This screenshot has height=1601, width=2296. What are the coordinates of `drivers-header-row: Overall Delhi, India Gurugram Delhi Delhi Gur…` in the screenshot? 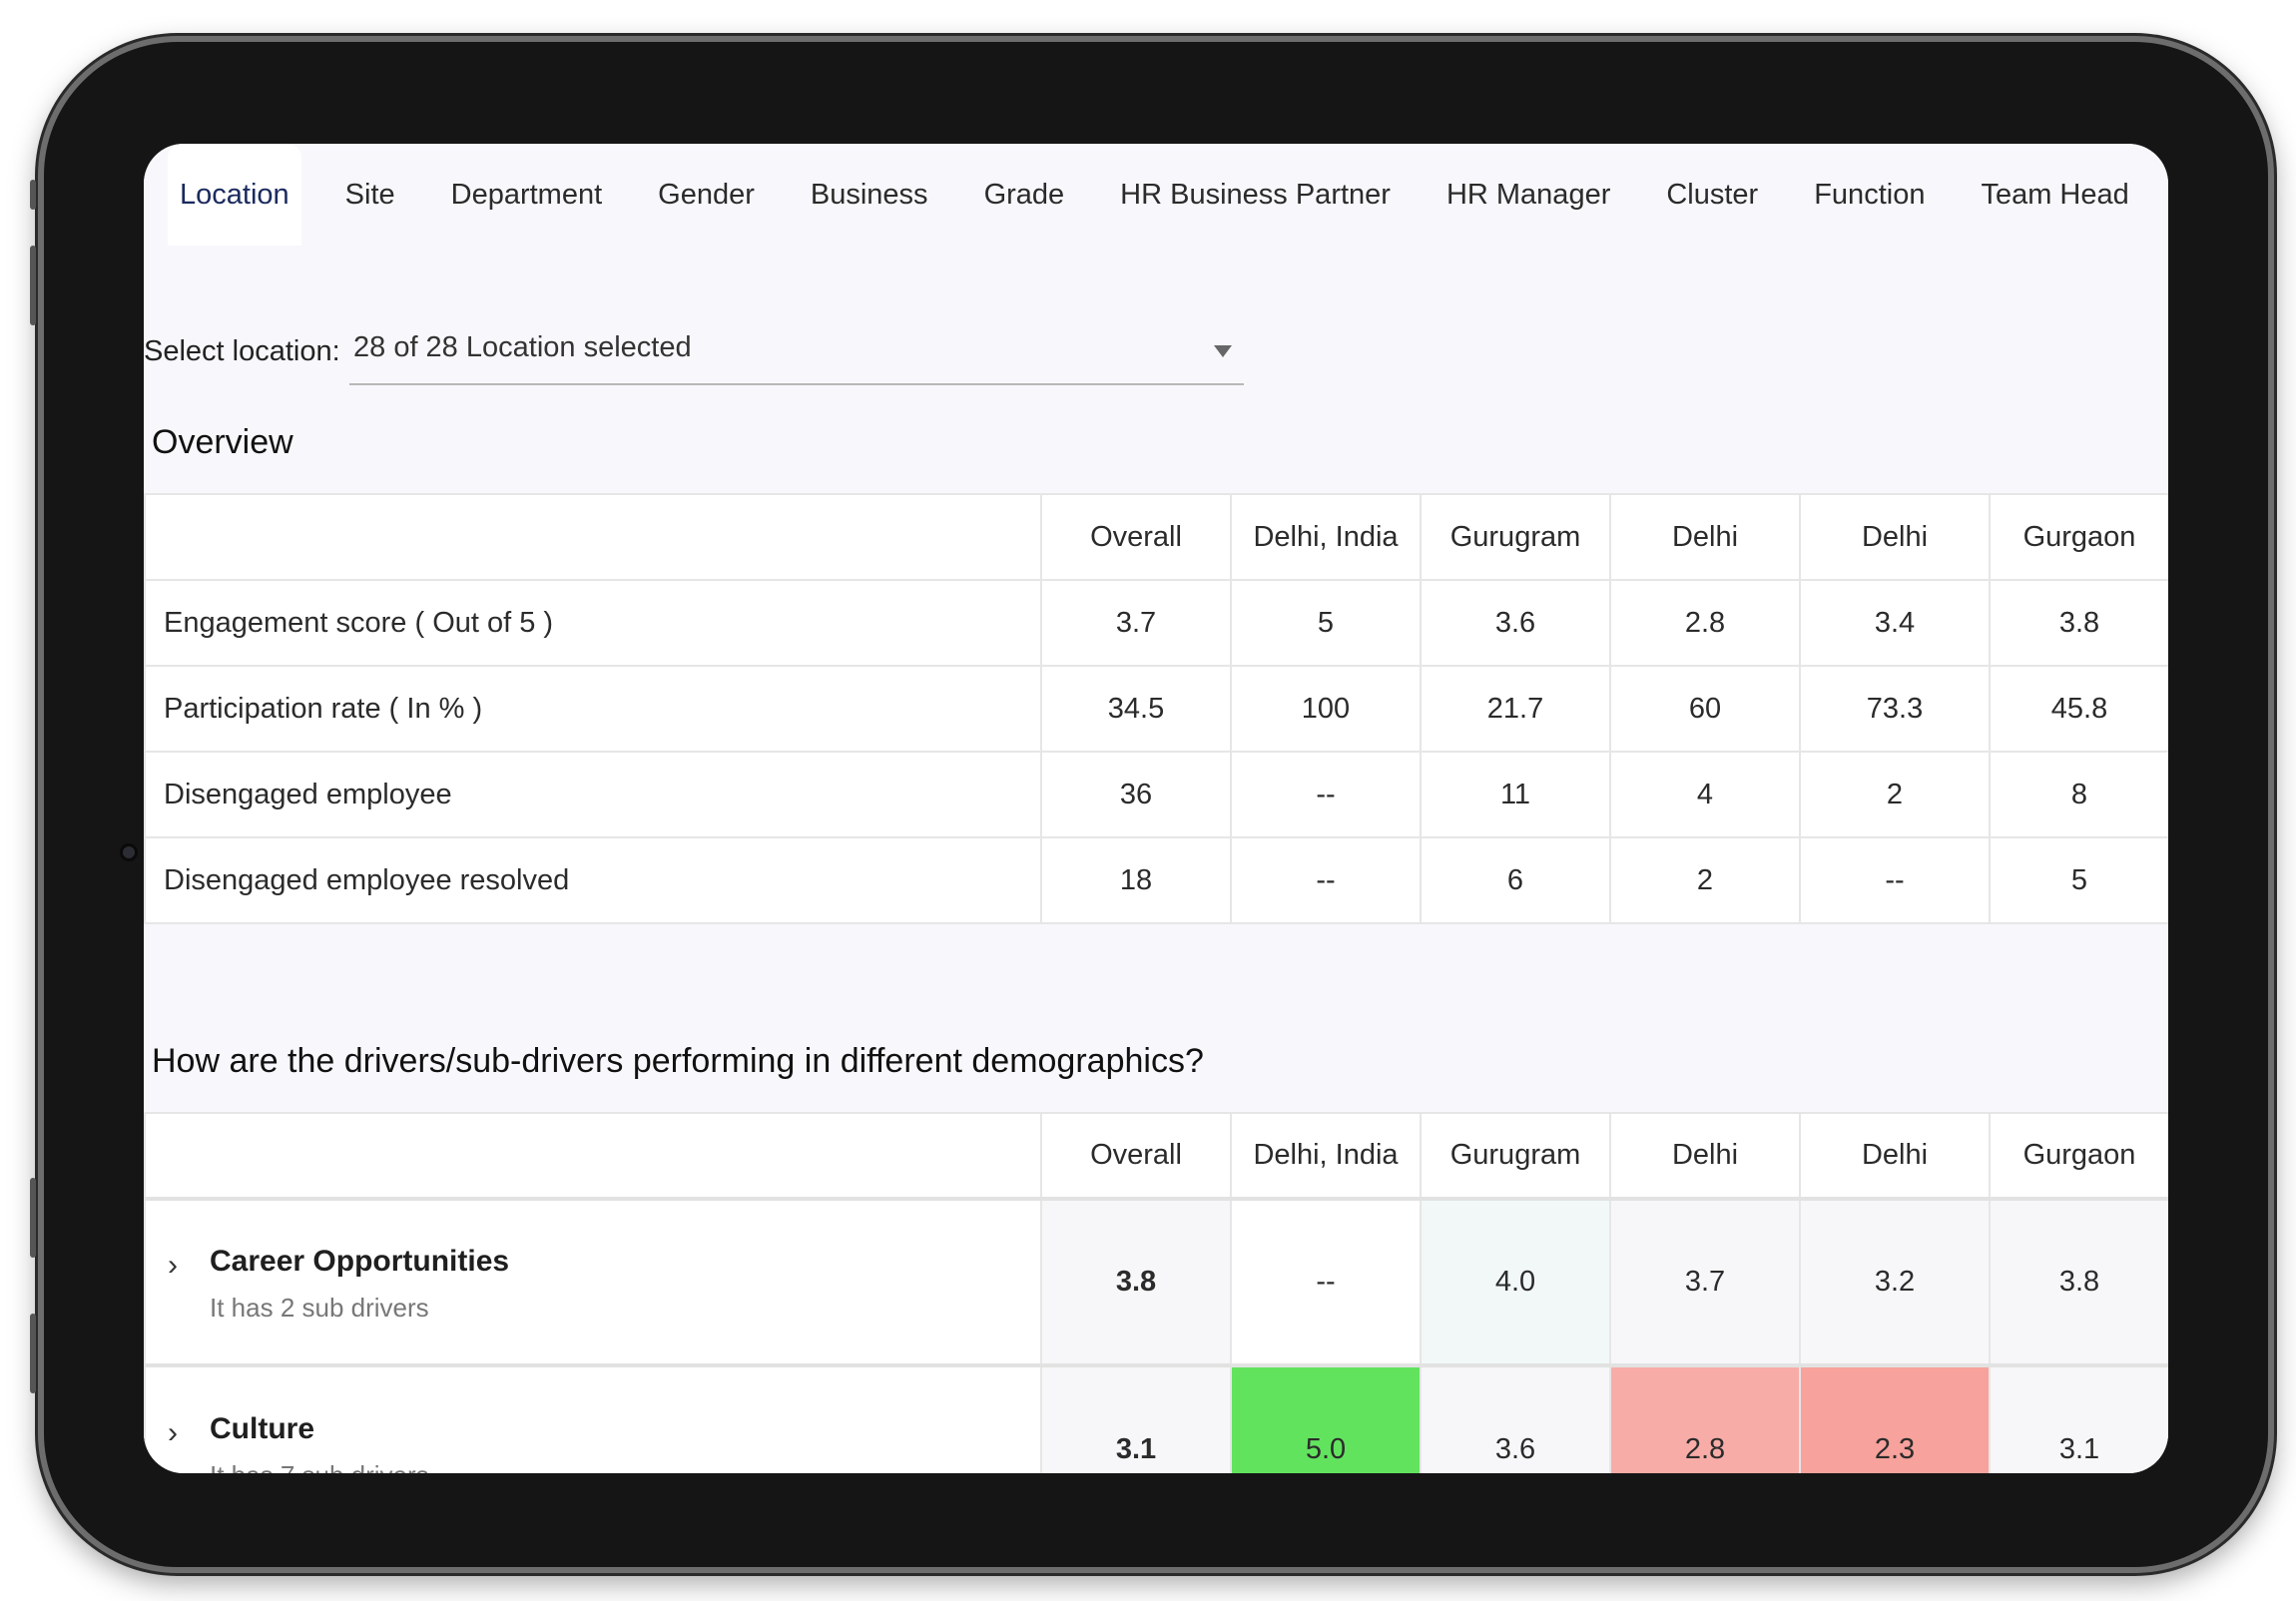 It's located at (1156, 1156).